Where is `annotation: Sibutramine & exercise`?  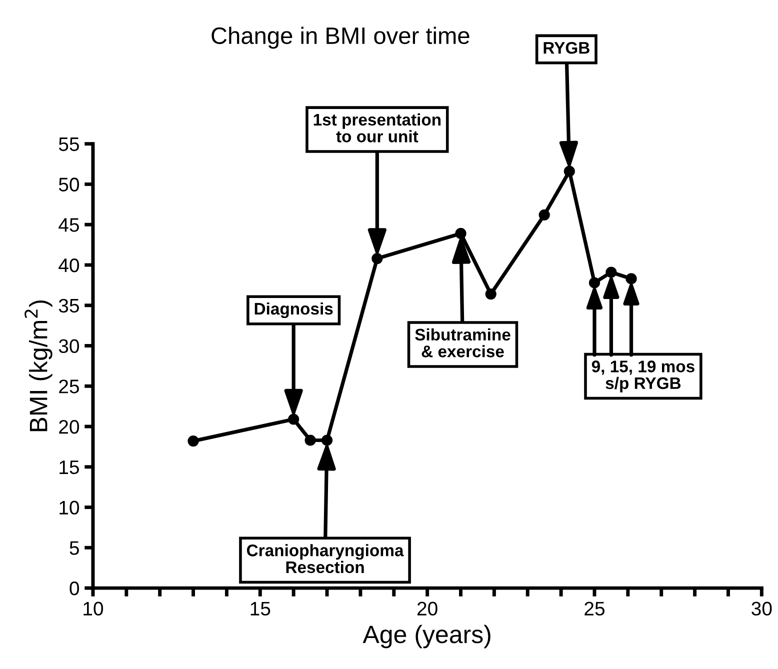 annotation: Sibutramine & exercise is located at coordinates (462, 343).